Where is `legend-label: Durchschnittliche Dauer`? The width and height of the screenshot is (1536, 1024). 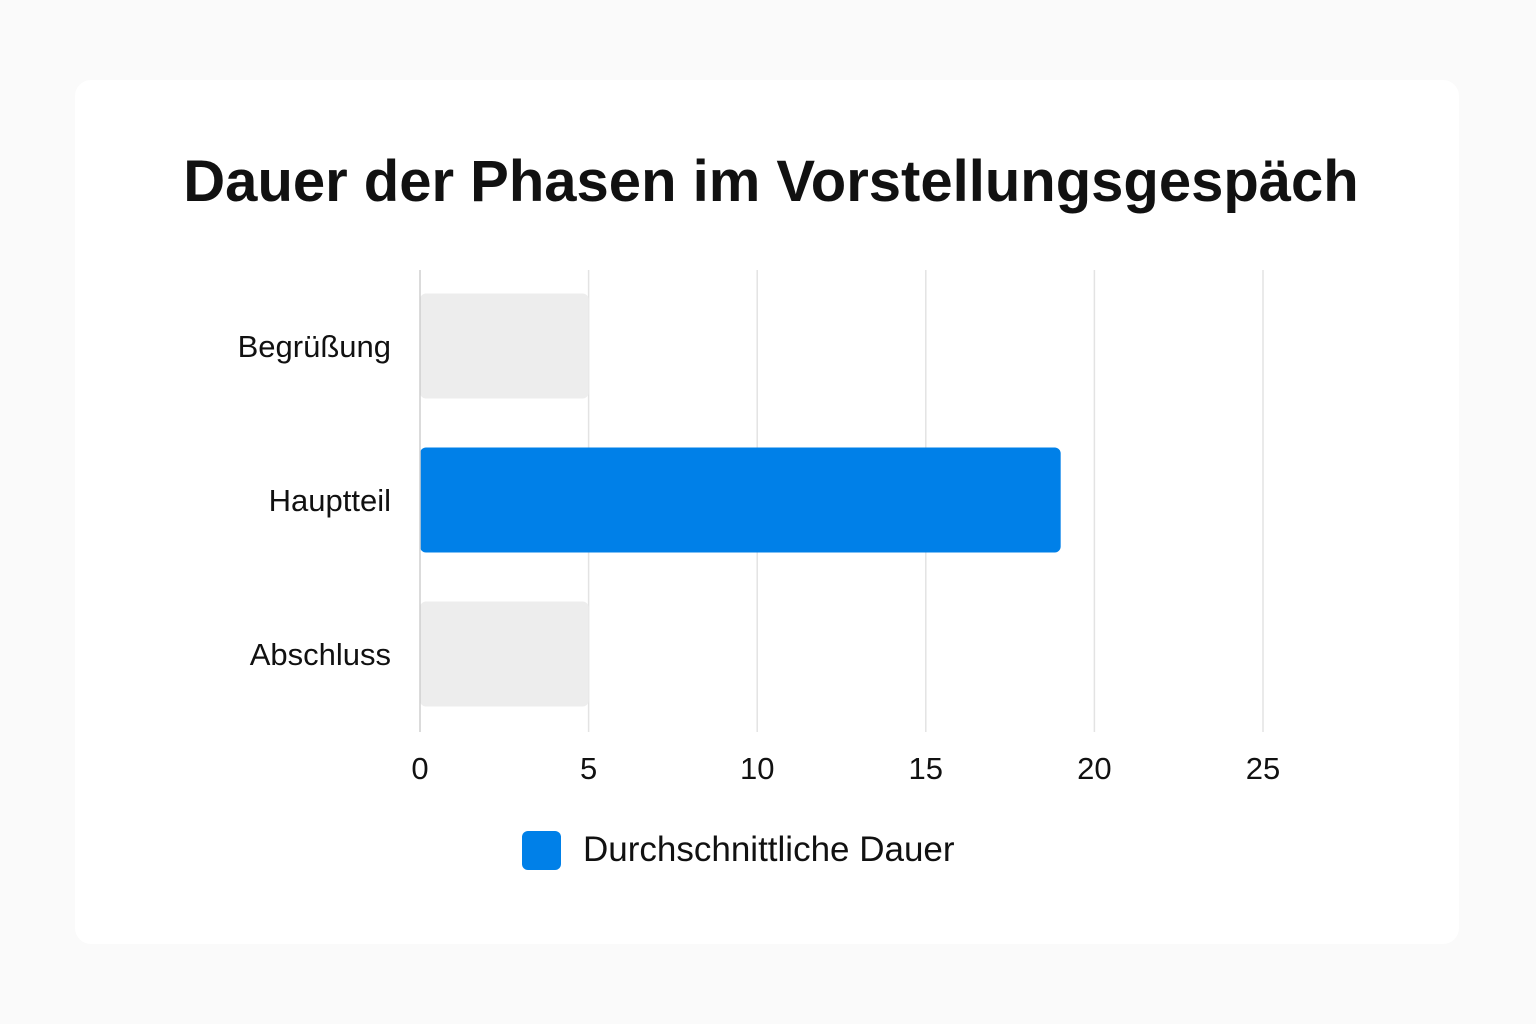 legend-label: Durchschnittliche Dauer is located at coordinates (769, 849).